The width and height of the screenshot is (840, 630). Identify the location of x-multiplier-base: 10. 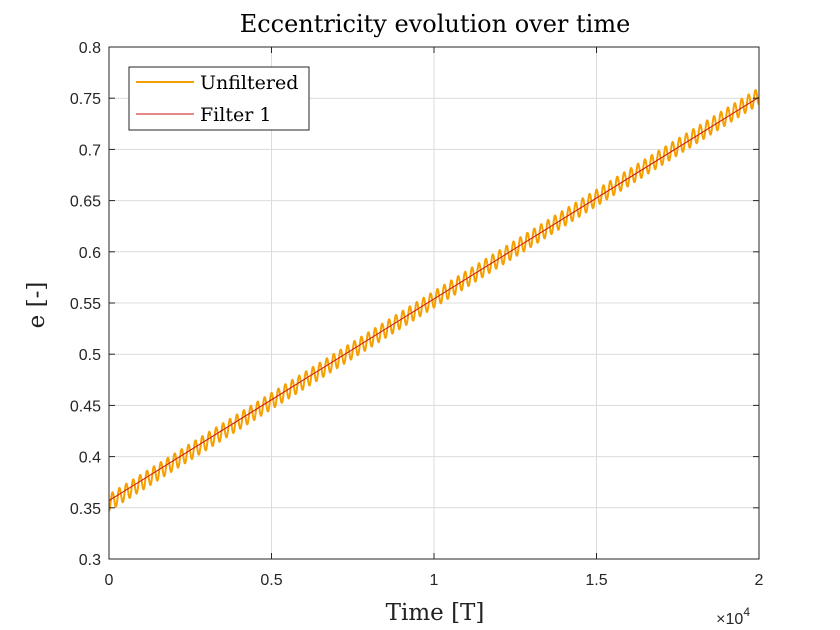
(735, 619).